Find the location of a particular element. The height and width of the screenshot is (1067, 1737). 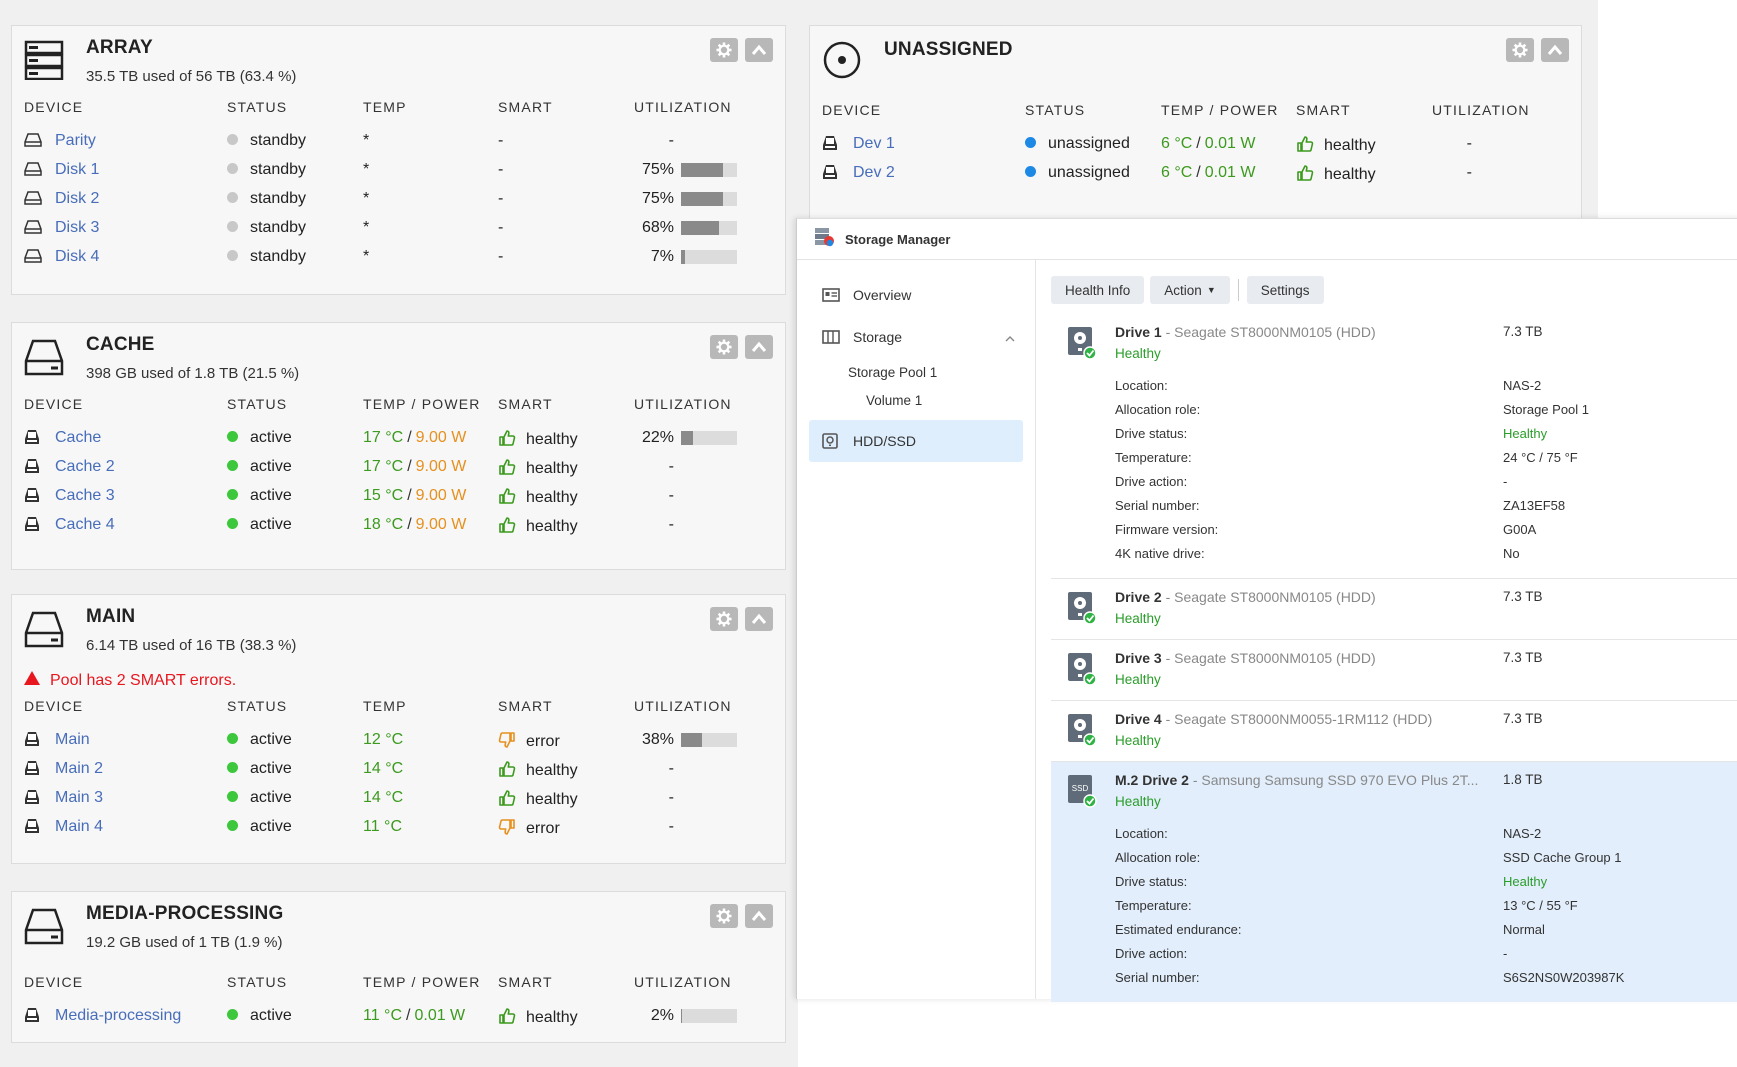

nav-storage-pool-1: Storage Pool 1 is located at coordinates (916, 372).